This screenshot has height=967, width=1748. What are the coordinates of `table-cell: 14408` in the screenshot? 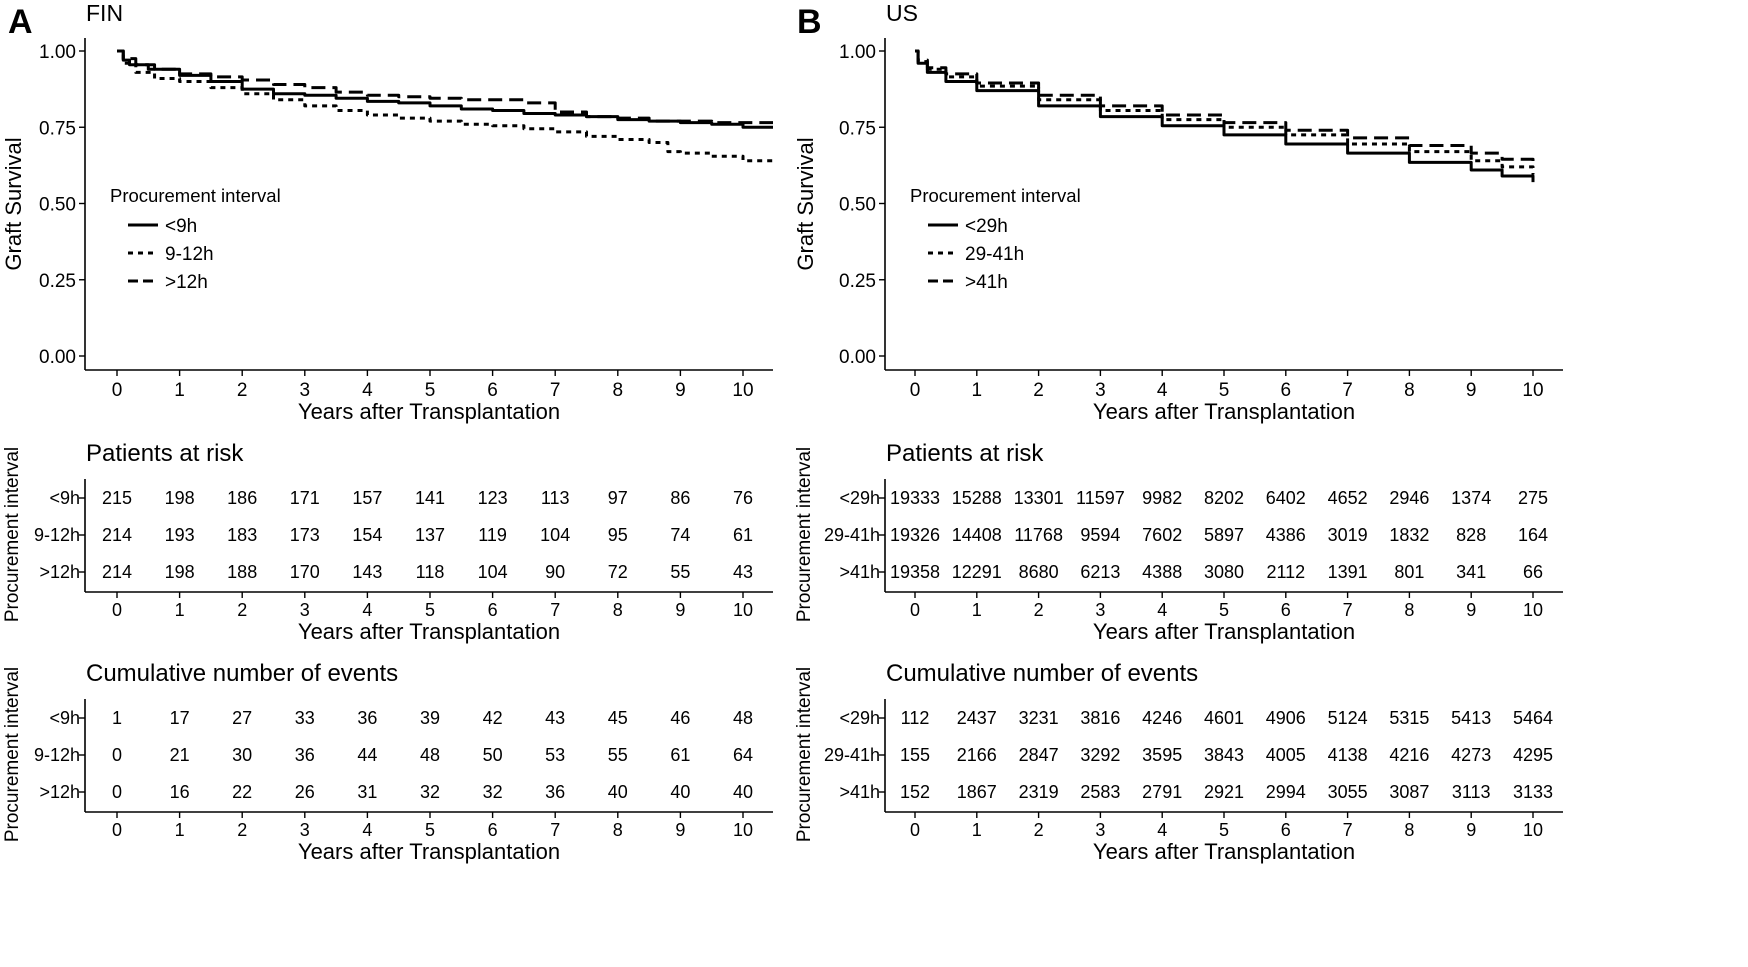 It's located at (977, 535).